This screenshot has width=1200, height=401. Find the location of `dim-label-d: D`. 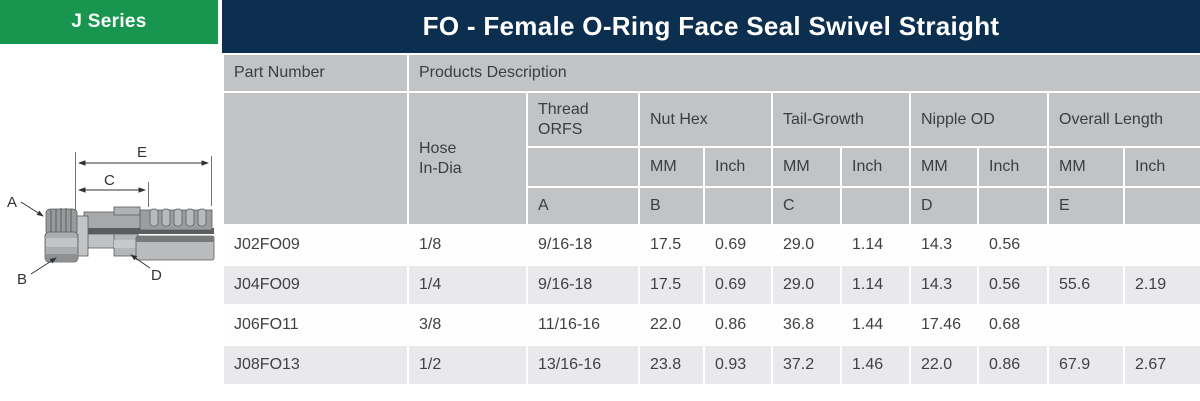

dim-label-d: D is located at coordinates (156, 275).